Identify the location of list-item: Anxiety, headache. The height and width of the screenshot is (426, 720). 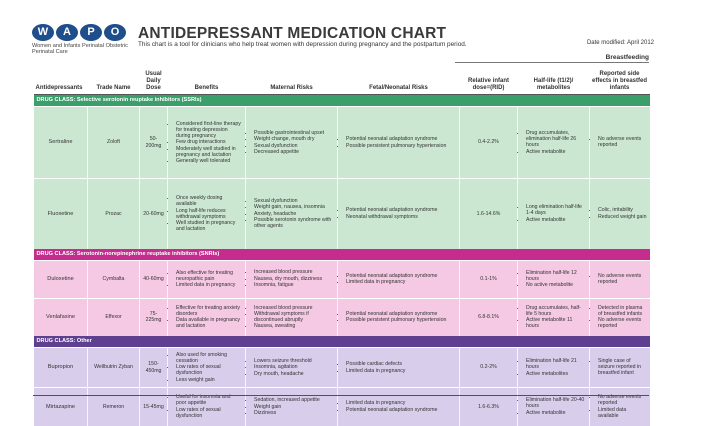
(294, 214).